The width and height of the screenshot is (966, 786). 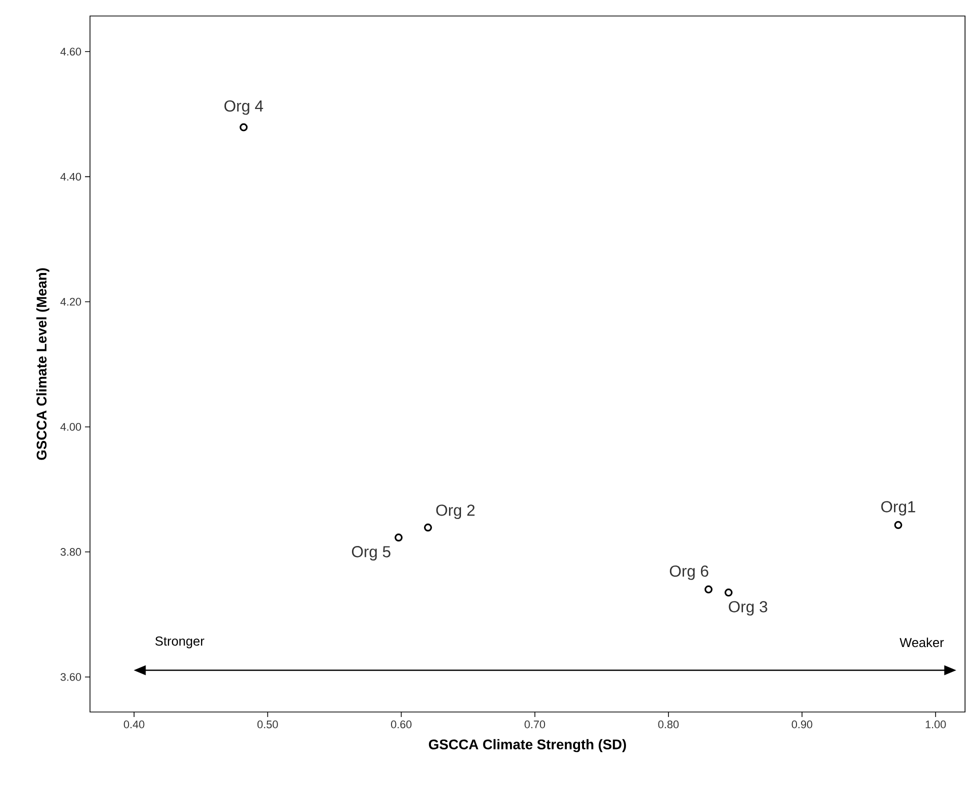 What do you see at coordinates (527, 745) in the screenshot?
I see `x-axis-title: GSCCA Climate Strength (SD)` at bounding box center [527, 745].